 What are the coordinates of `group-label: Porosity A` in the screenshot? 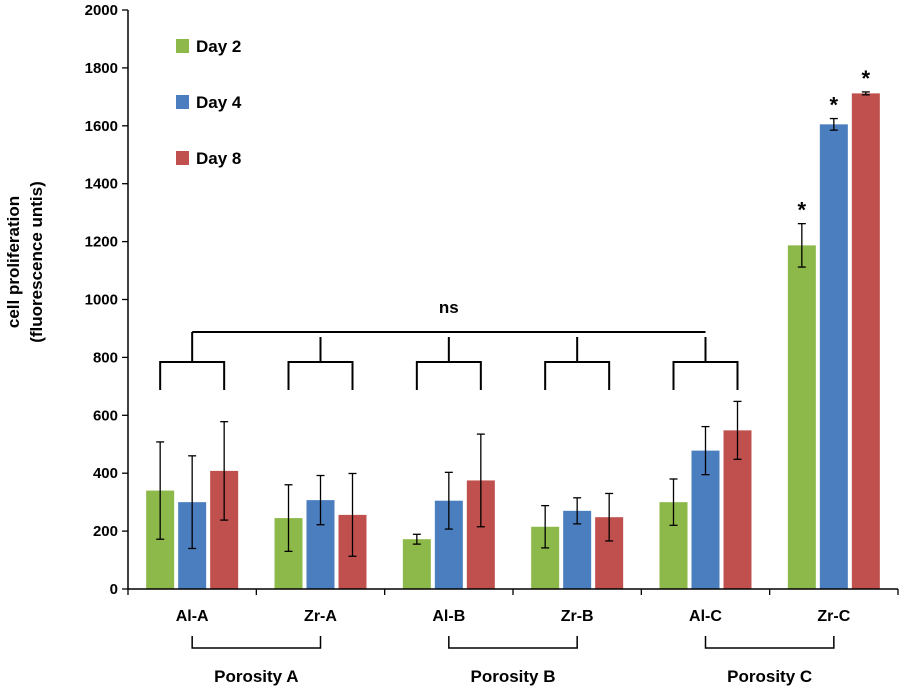 It's located at (256, 676).